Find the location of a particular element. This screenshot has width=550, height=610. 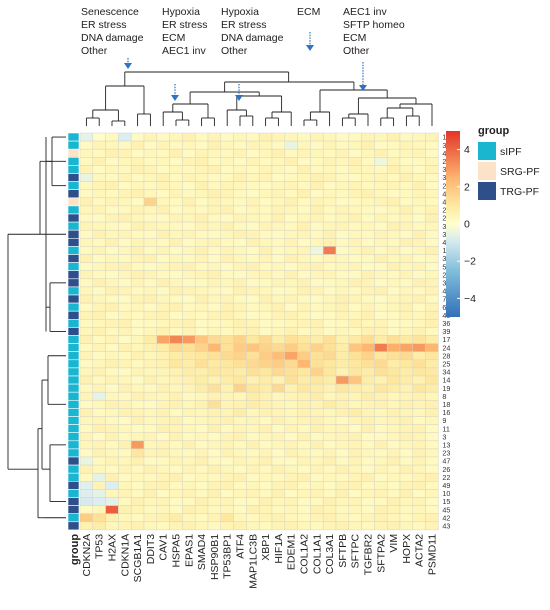

annotation-a5: AEC1 inv SFTP homeo ECM Other is located at coordinates (374, 32).